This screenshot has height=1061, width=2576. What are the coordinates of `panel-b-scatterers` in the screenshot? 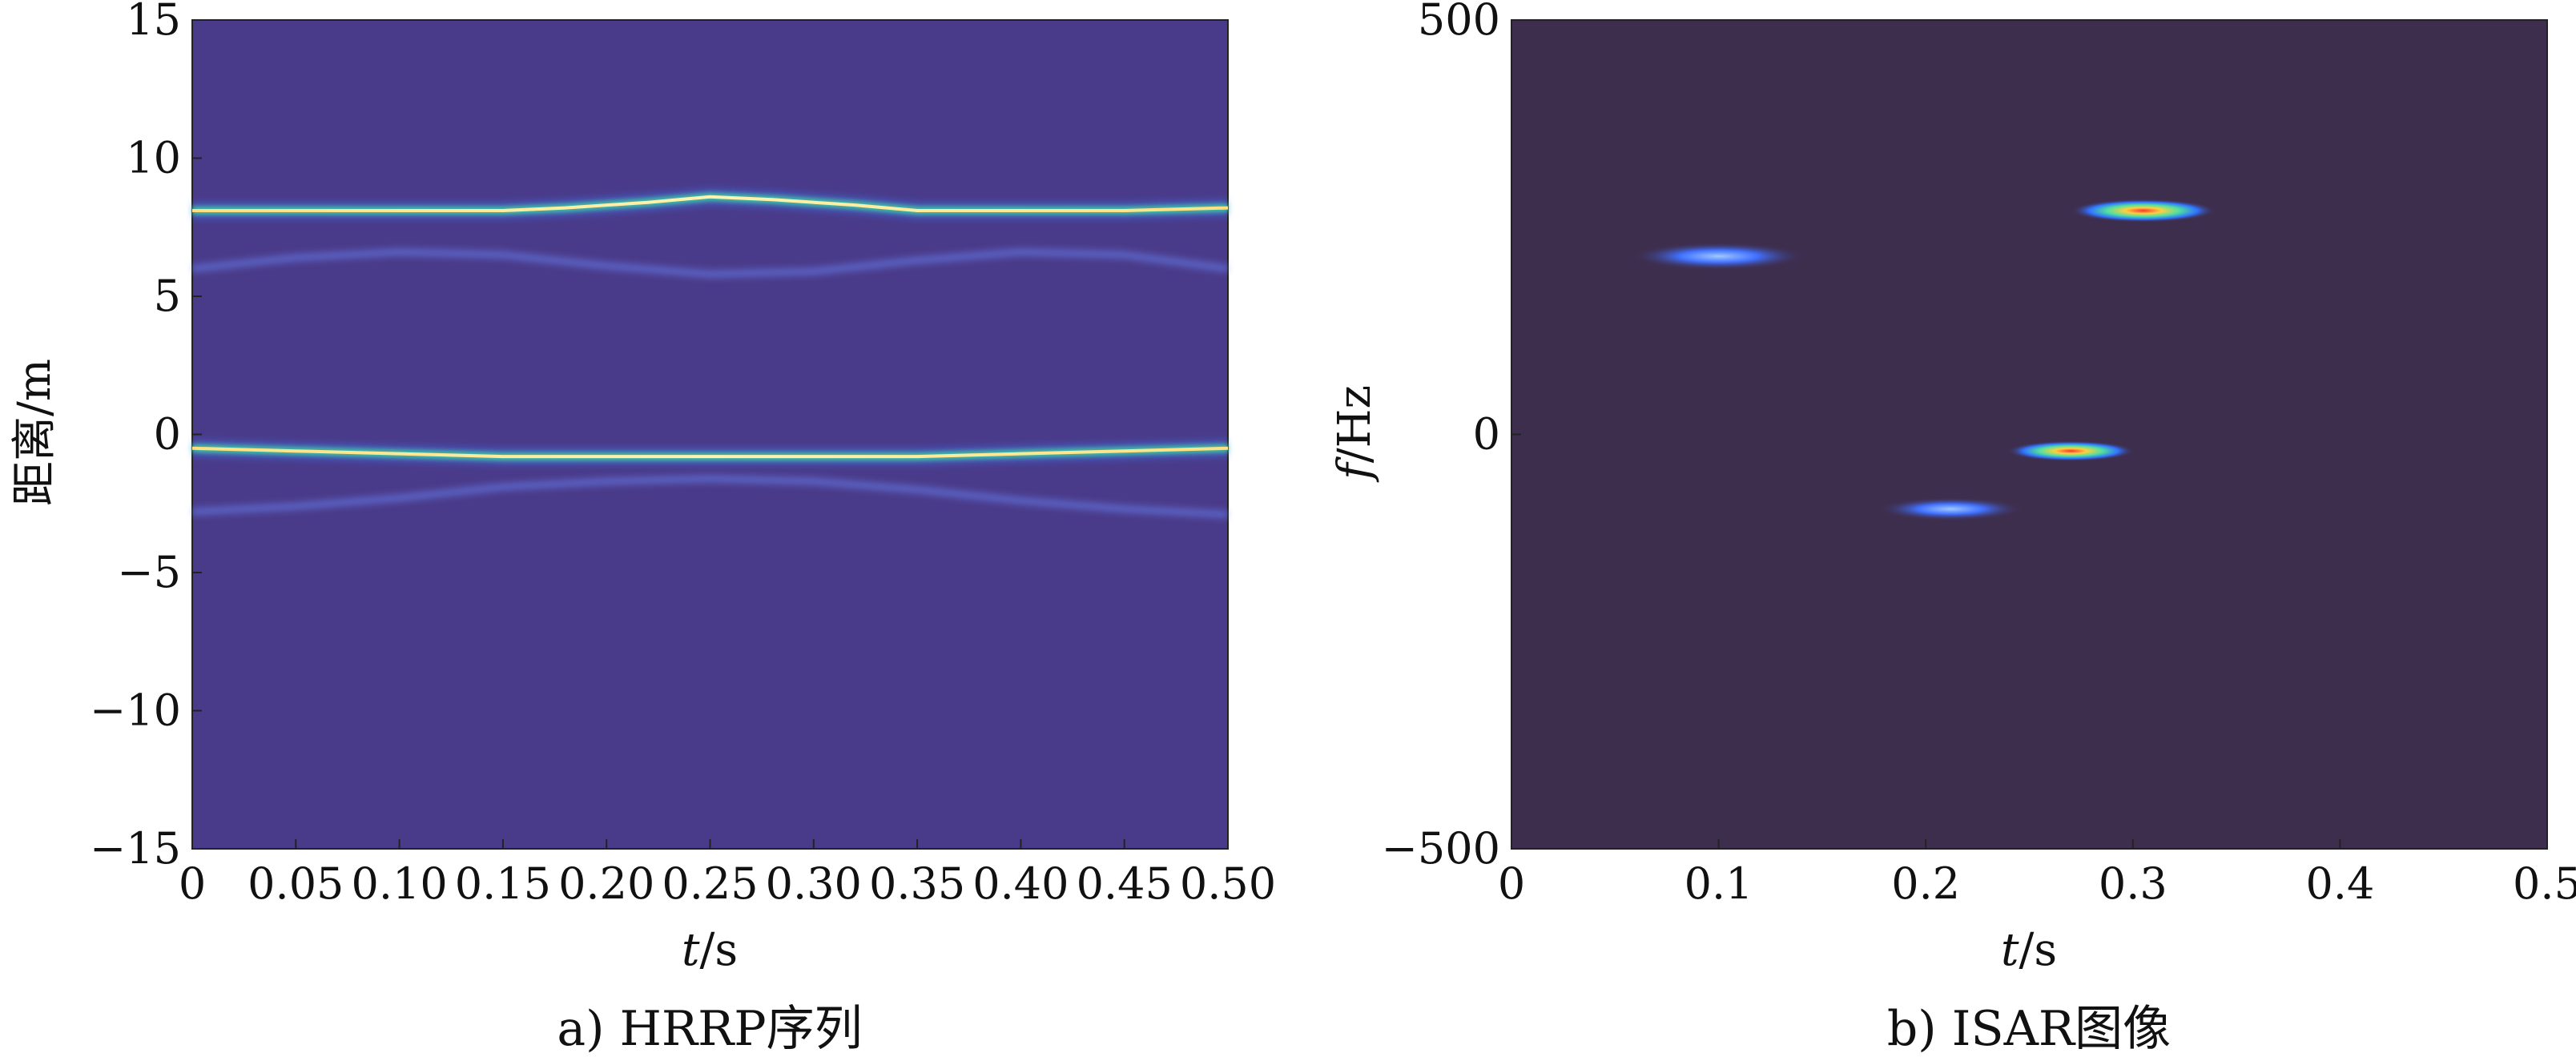 It's located at (1923, 360).